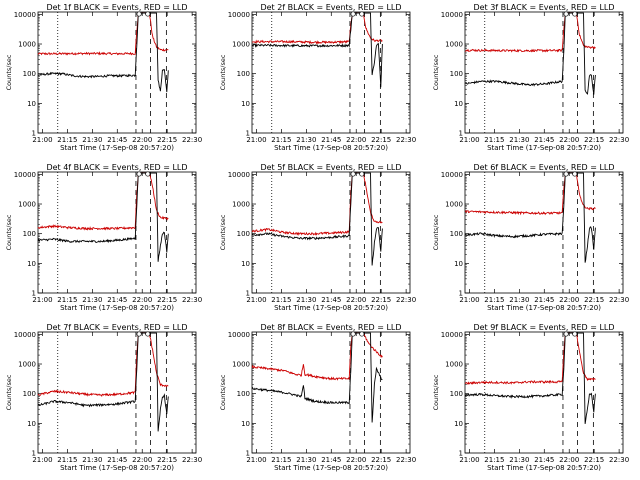  What do you see at coordinates (543, 167) in the screenshot?
I see `chart-title: Det 6f BLACK = Events, RED = LLD` at bounding box center [543, 167].